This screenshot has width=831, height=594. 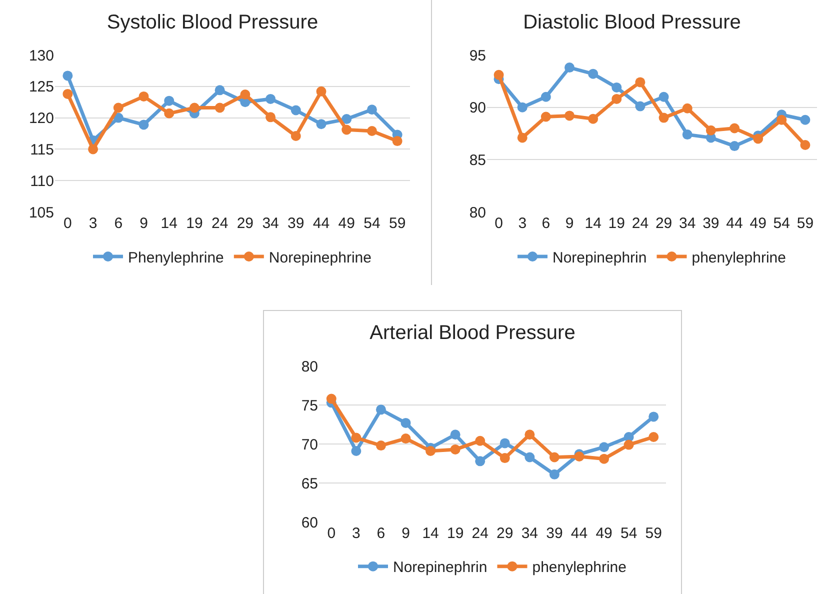 I want to click on x-tick-label: 44, so click(x=734, y=223).